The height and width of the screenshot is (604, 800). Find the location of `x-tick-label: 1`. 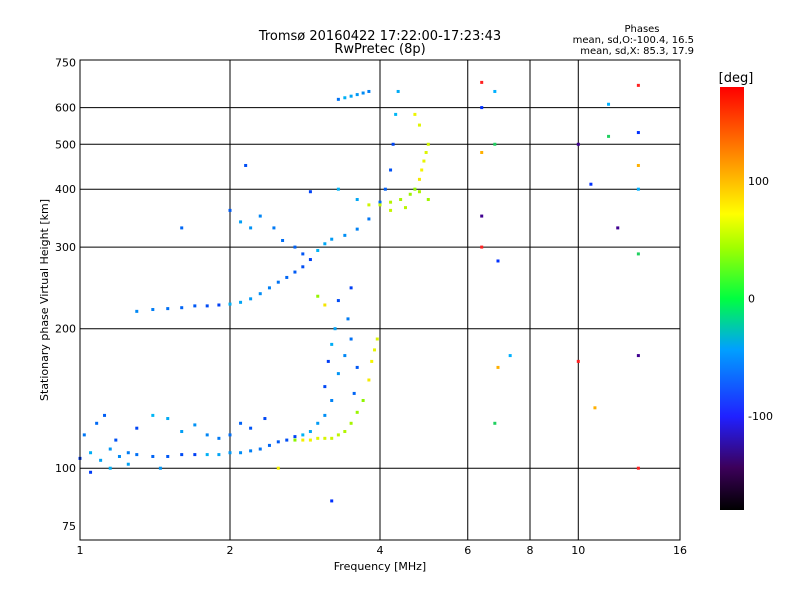

x-tick-label: 1 is located at coordinates (80, 550).